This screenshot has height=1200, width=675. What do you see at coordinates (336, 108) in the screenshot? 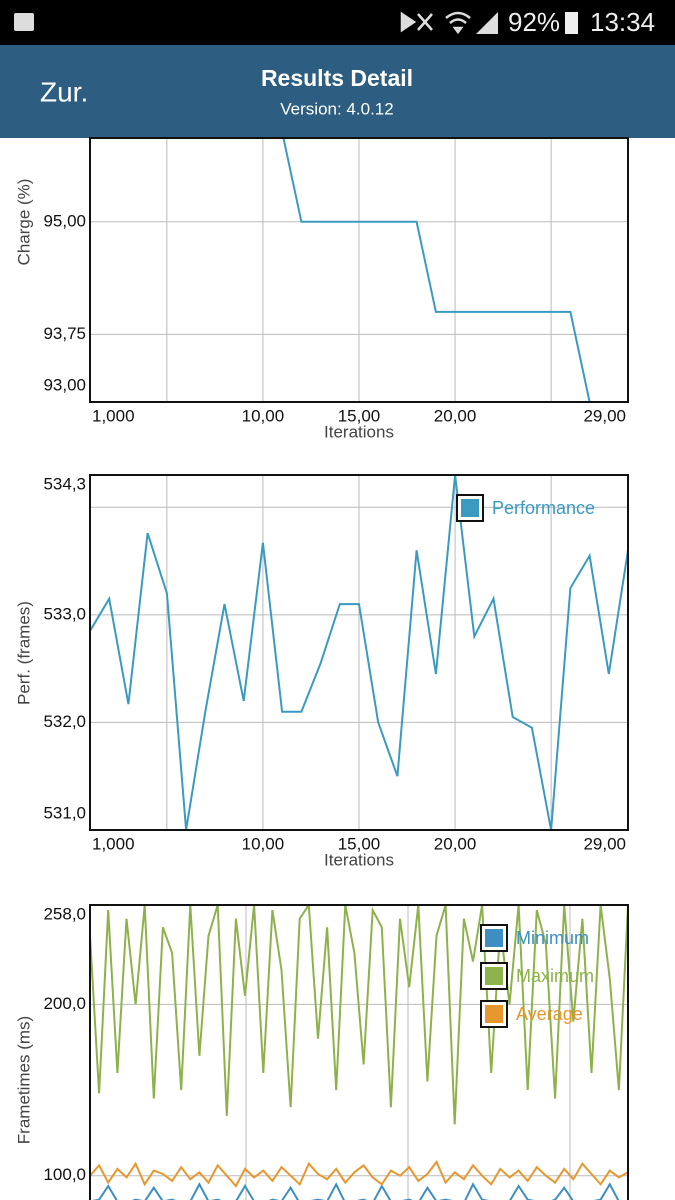
I see `subtitle: Version: 4.0.12` at bounding box center [336, 108].